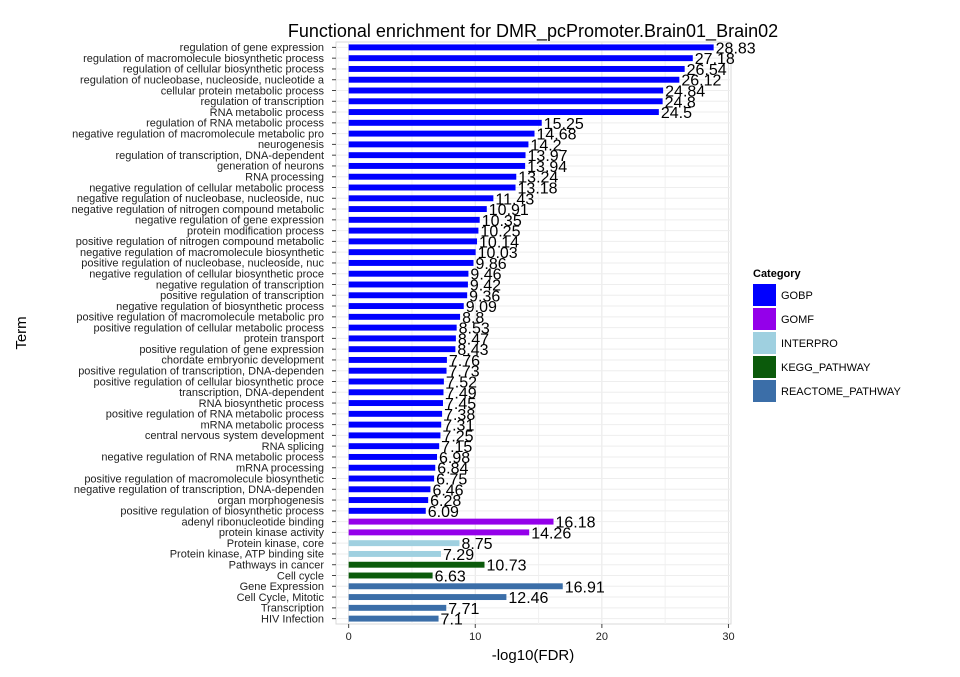 The image size is (960, 677). What do you see at coordinates (502, 221) in the screenshot?
I see `bar-value-label: 10.35` at bounding box center [502, 221].